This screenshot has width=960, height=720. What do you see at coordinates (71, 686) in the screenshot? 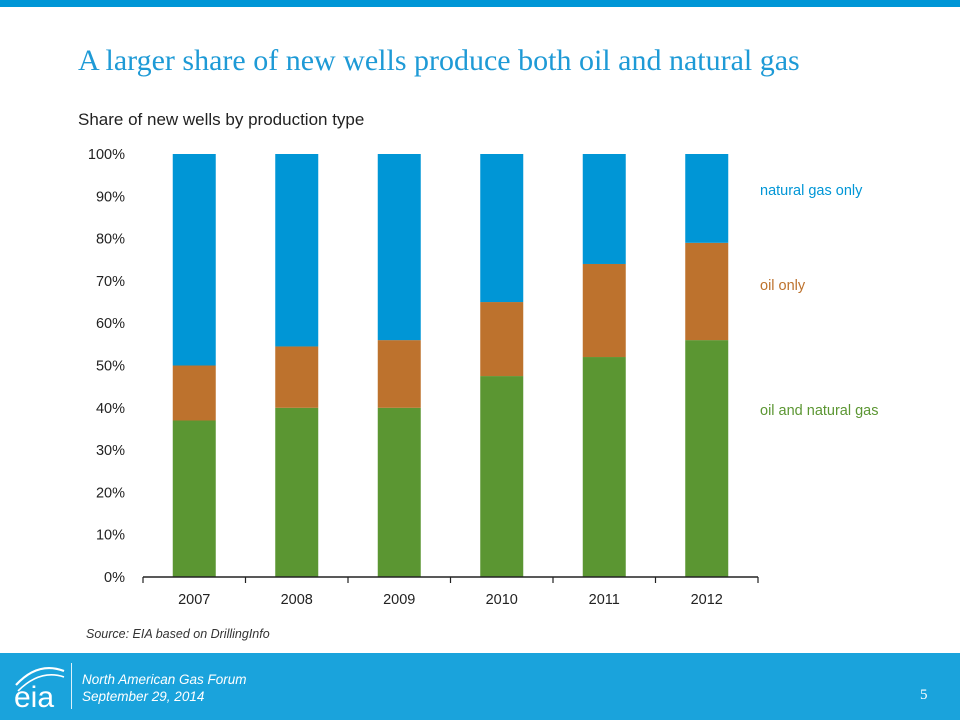
I see `footer-divider` at bounding box center [71, 686].